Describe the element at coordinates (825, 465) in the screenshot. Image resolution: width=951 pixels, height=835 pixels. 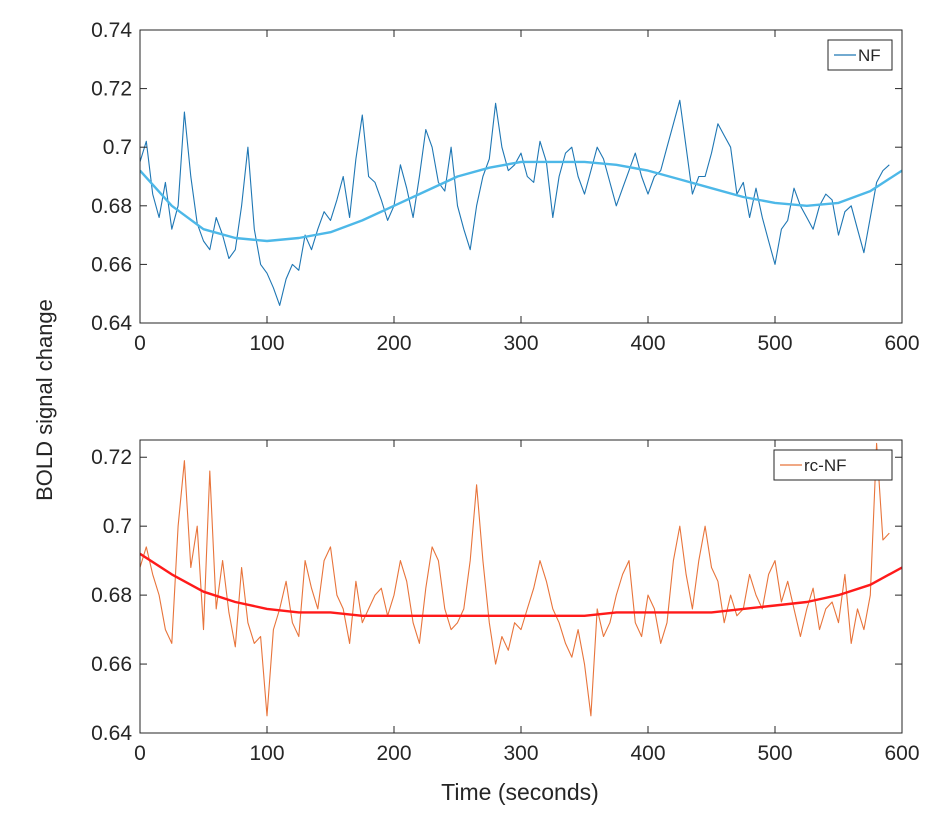
I see `legend-label: rc-NF` at that location.